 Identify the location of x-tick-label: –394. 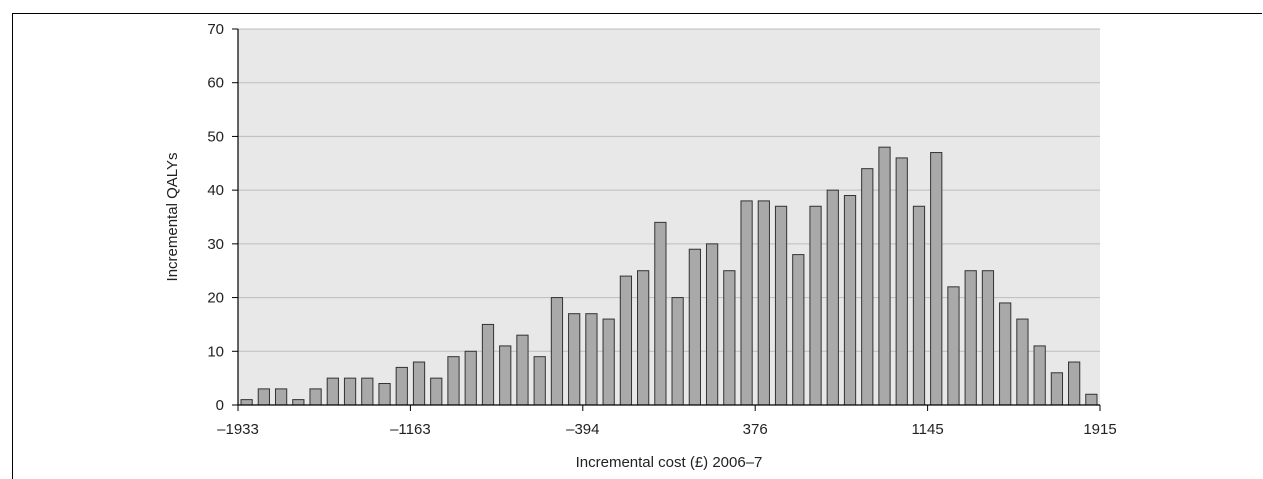
(582, 429).